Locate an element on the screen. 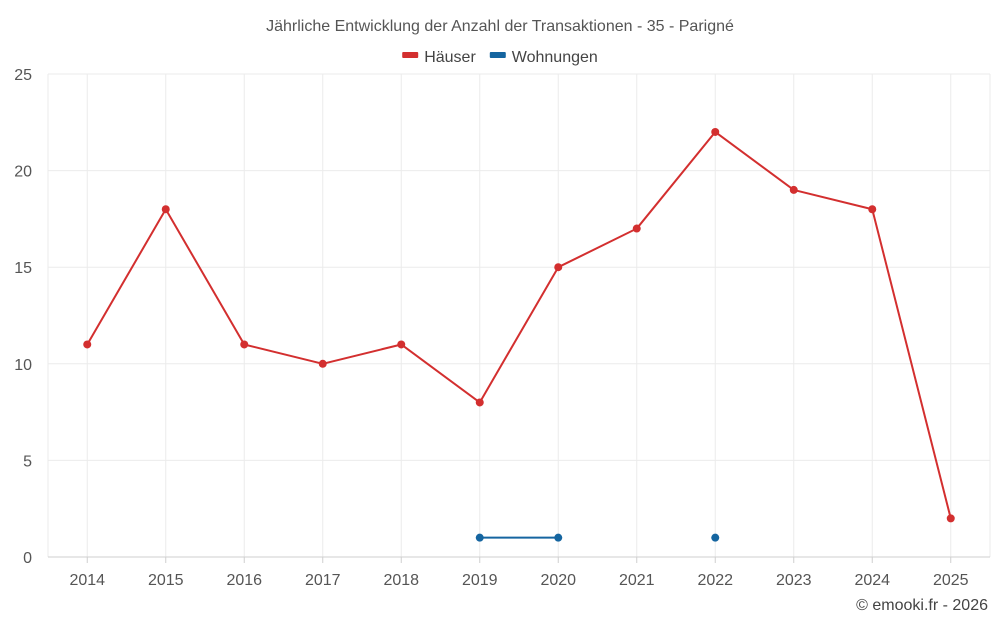 This screenshot has height=625, width=1000. y-axis: 0 5 10 15 20 25 is located at coordinates (23, 317).